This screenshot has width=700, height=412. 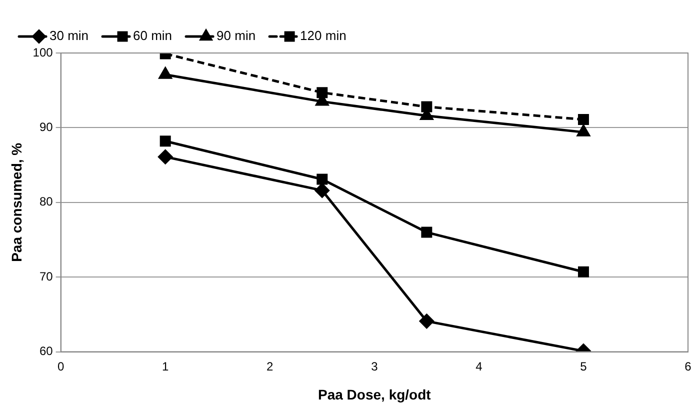 I want to click on y-tick-label: 90, so click(x=46, y=127).